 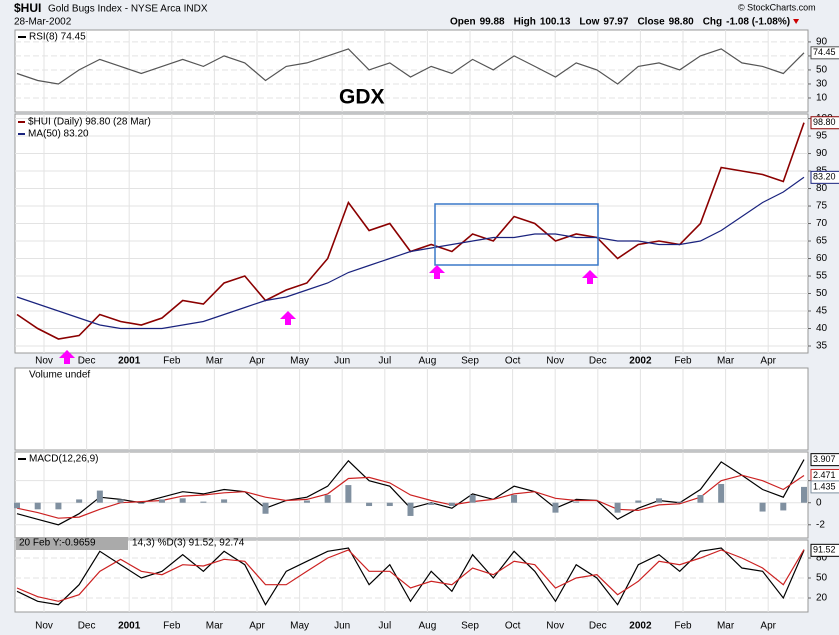 I want to click on y-tick-label: 45, so click(x=822, y=311).